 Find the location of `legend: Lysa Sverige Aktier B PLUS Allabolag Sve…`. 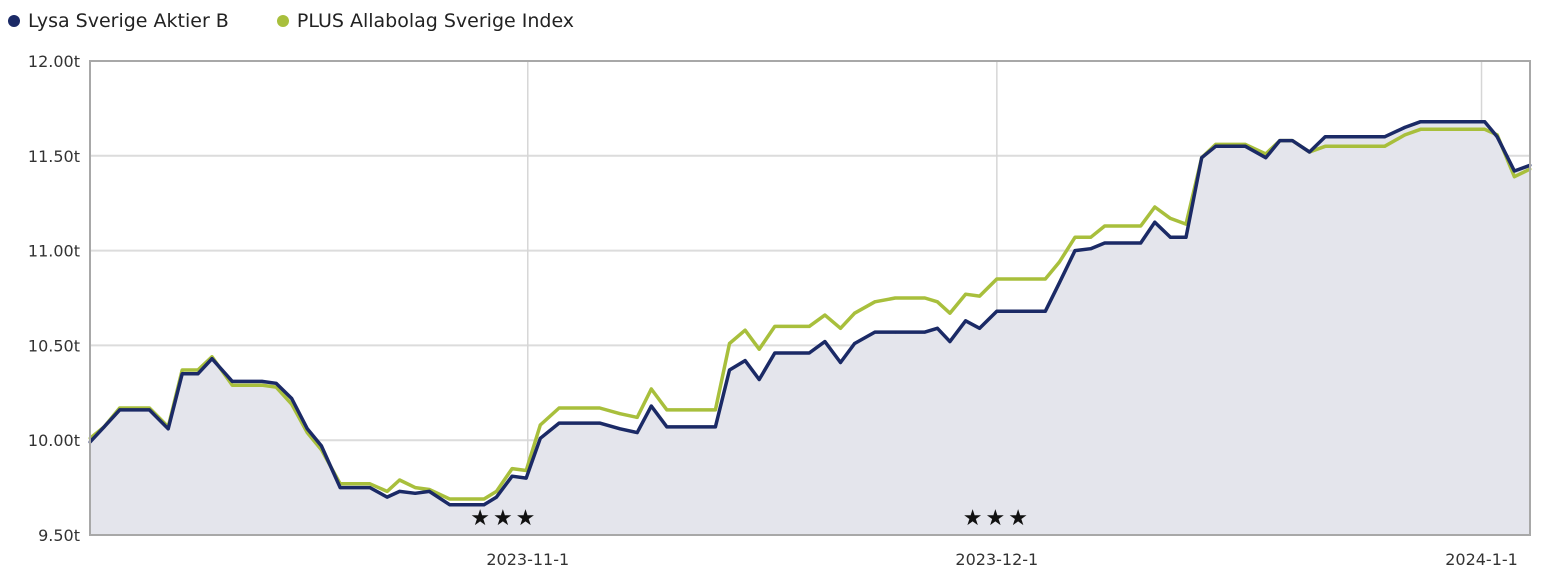

legend: Lysa Sverige Aktier B PLUS Allabolag Sve… is located at coordinates (291, 21).